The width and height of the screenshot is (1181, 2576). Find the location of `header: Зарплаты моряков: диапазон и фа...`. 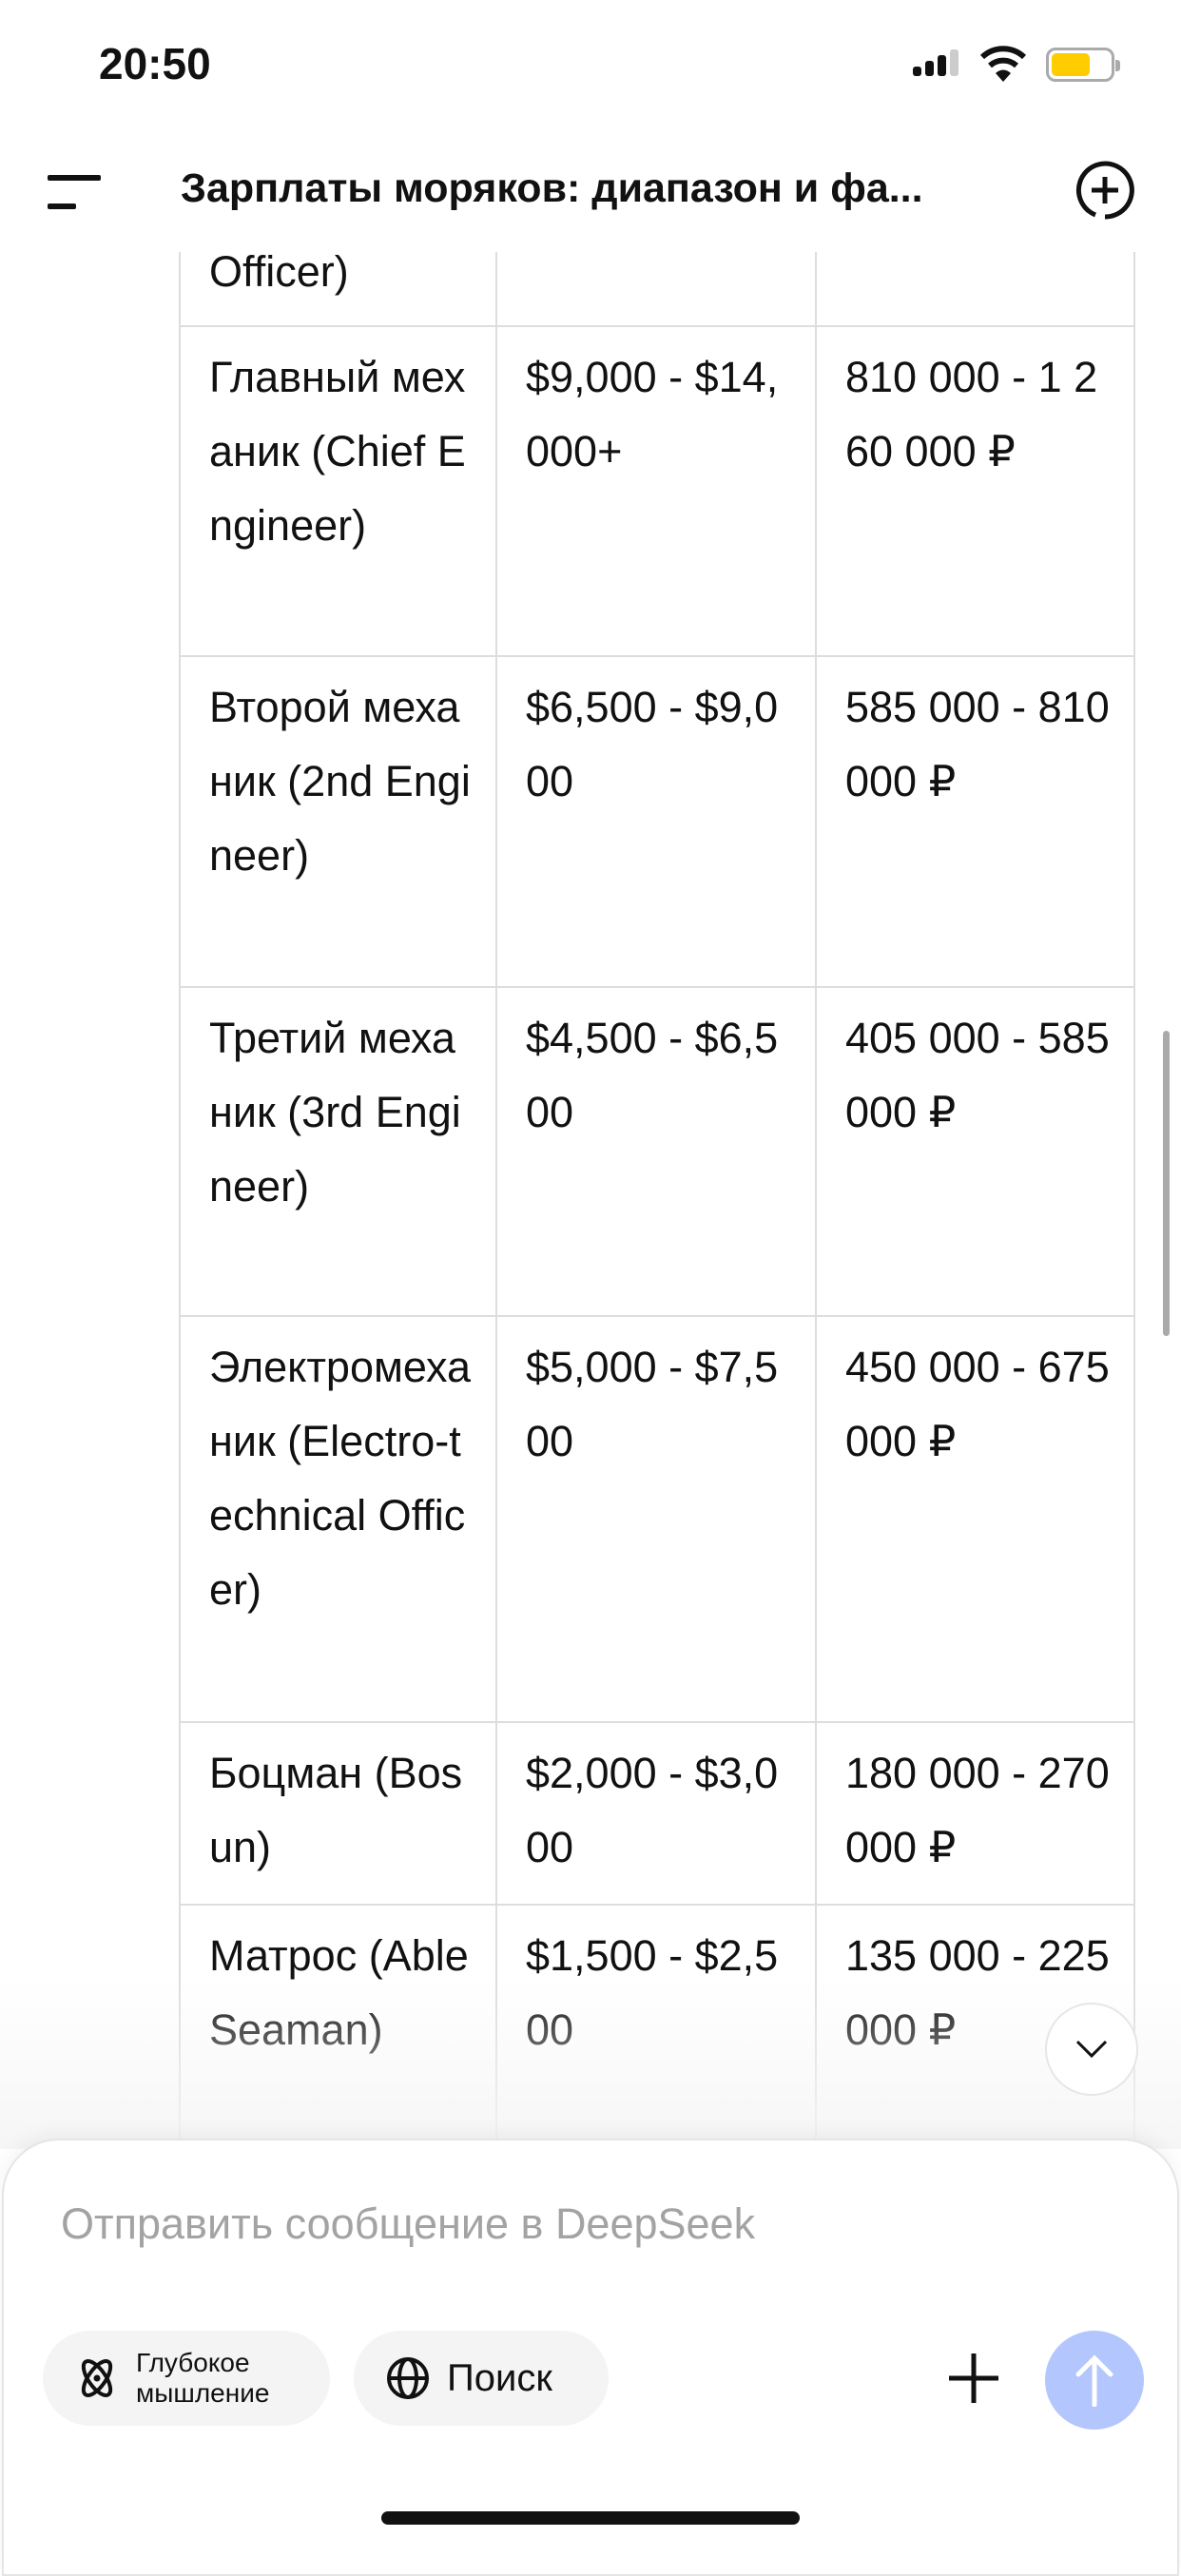

header: Зарплаты моряков: диапазон и фа... is located at coordinates (590, 192).